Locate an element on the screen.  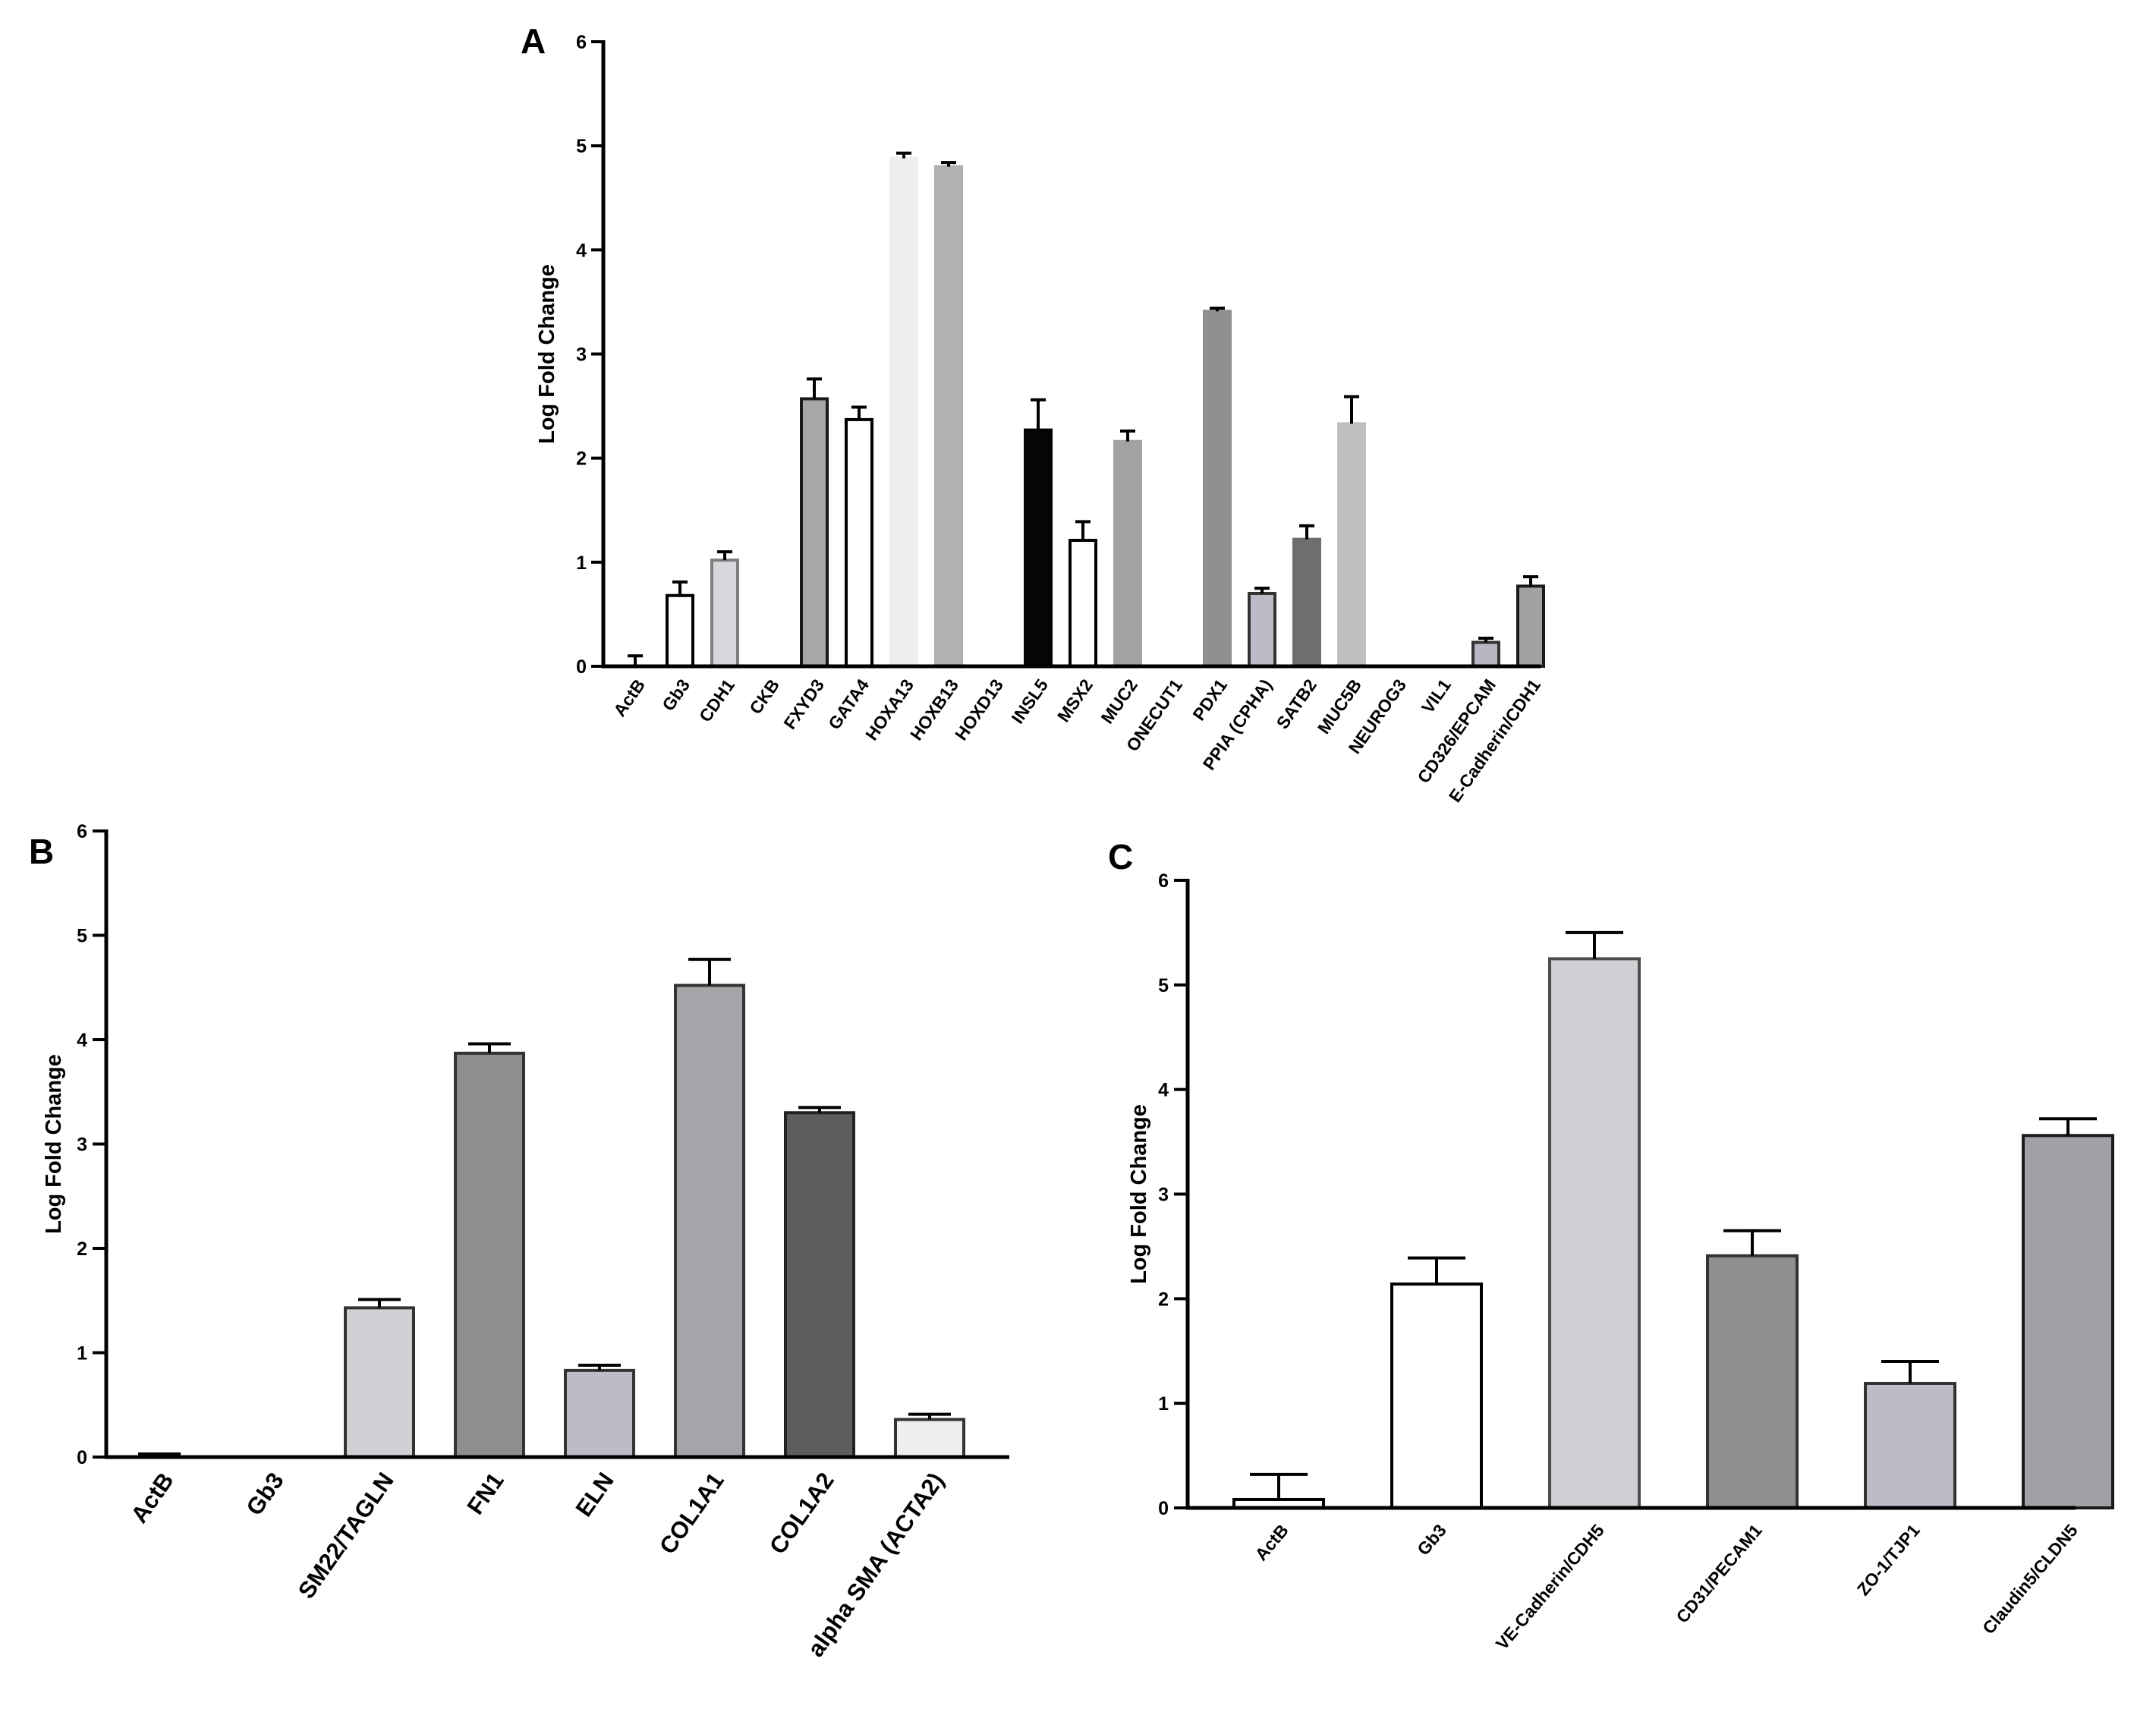
panel-b-category-label: ELN is located at coordinates (595, 1495).